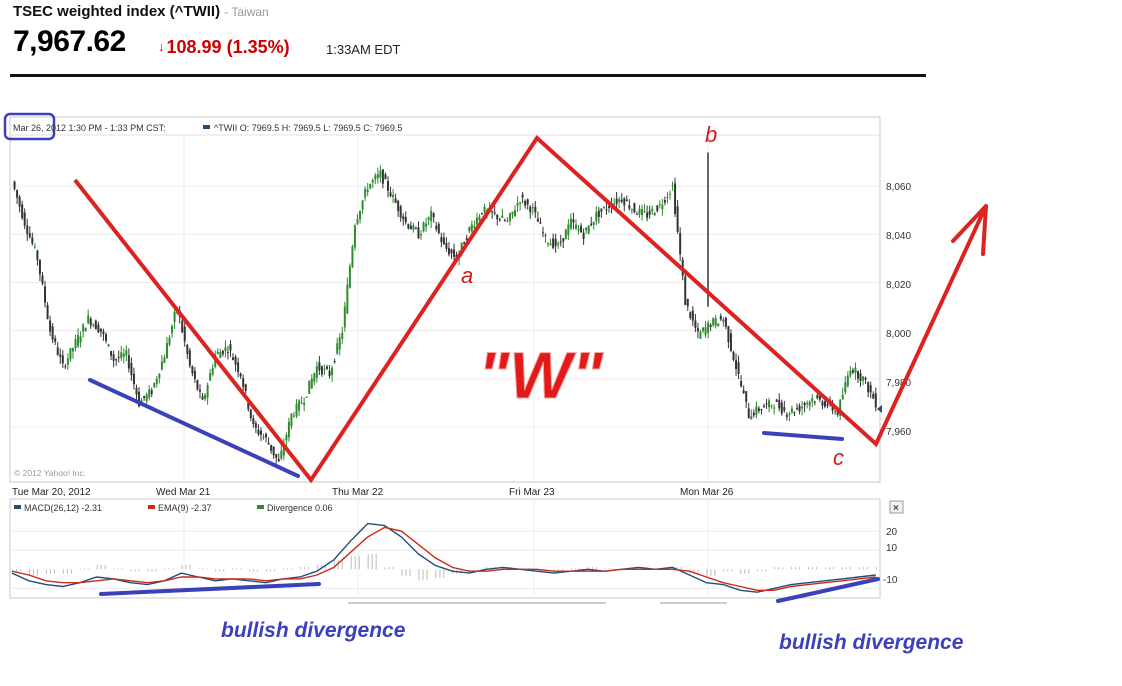 The height and width of the screenshot is (686, 1122). I want to click on info-bar: Mar 26, 2012 1:30 PM - 1:33 PM CST:, so click(89, 128).